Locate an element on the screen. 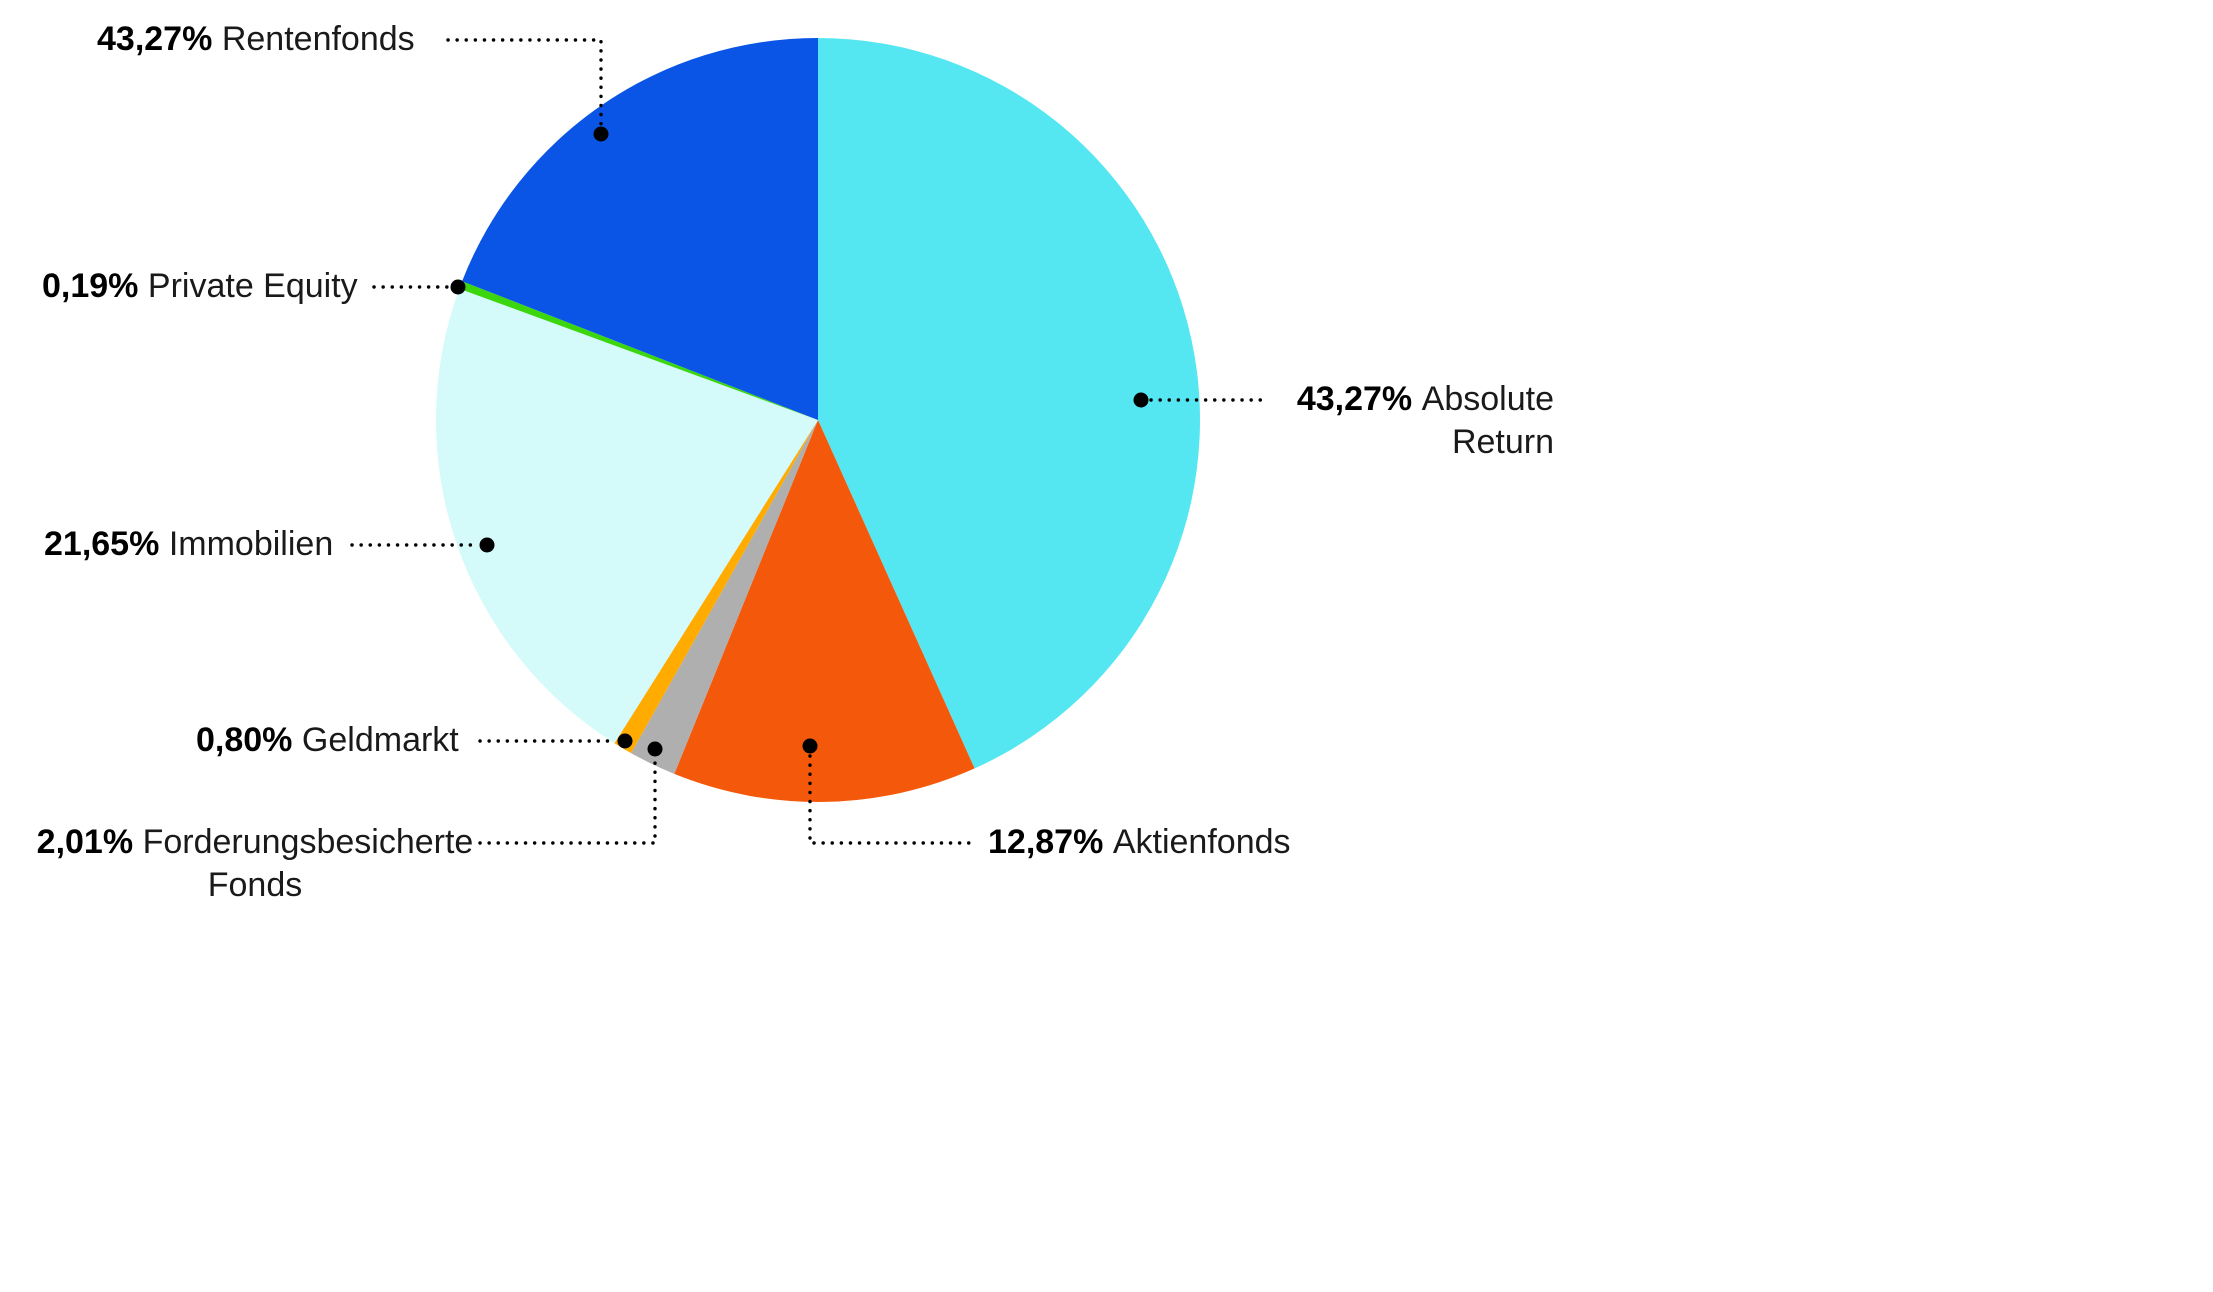 This screenshot has height=1292, width=2213. label-geldmarkt-percent: 0,80% is located at coordinates (244, 740).